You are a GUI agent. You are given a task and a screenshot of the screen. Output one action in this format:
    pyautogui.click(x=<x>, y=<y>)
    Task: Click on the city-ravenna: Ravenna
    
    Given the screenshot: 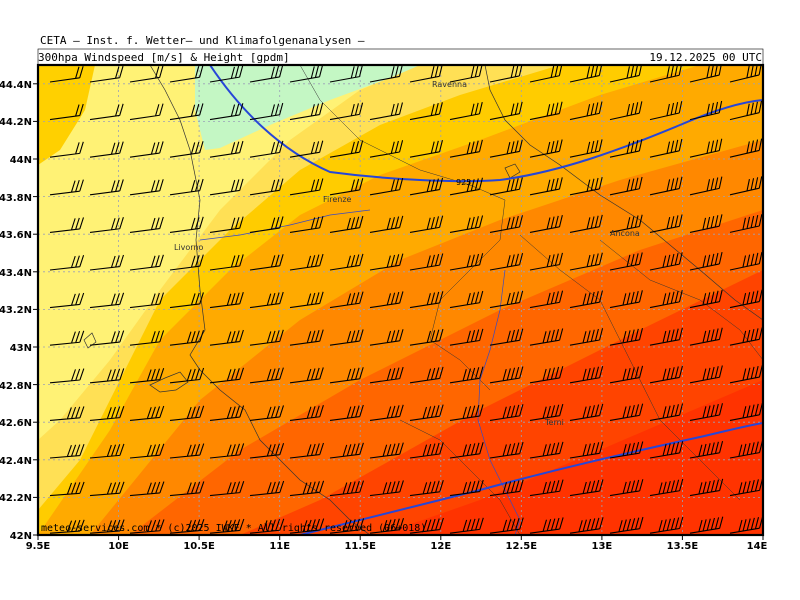 What is the action you would take?
    pyautogui.click(x=449, y=84)
    